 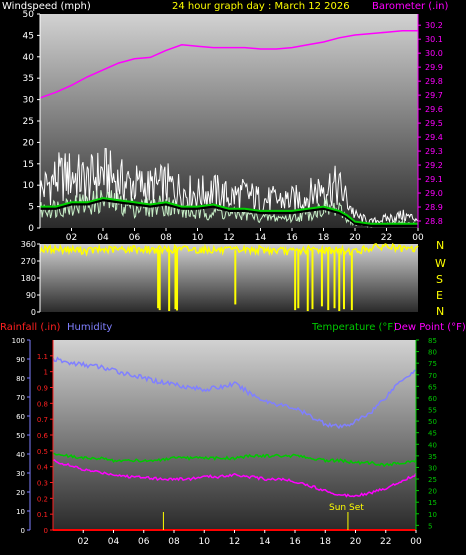 I want to click on humidity-y-tick-label: 0, so click(x=23, y=531).